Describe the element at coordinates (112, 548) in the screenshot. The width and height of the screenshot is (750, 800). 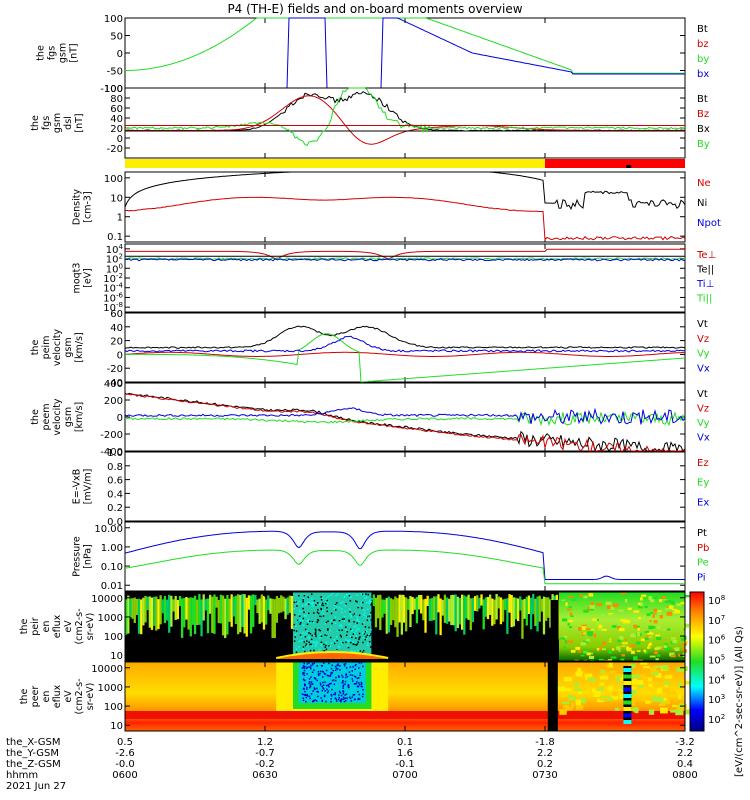
I see `y-tick-label: 1.00` at that location.